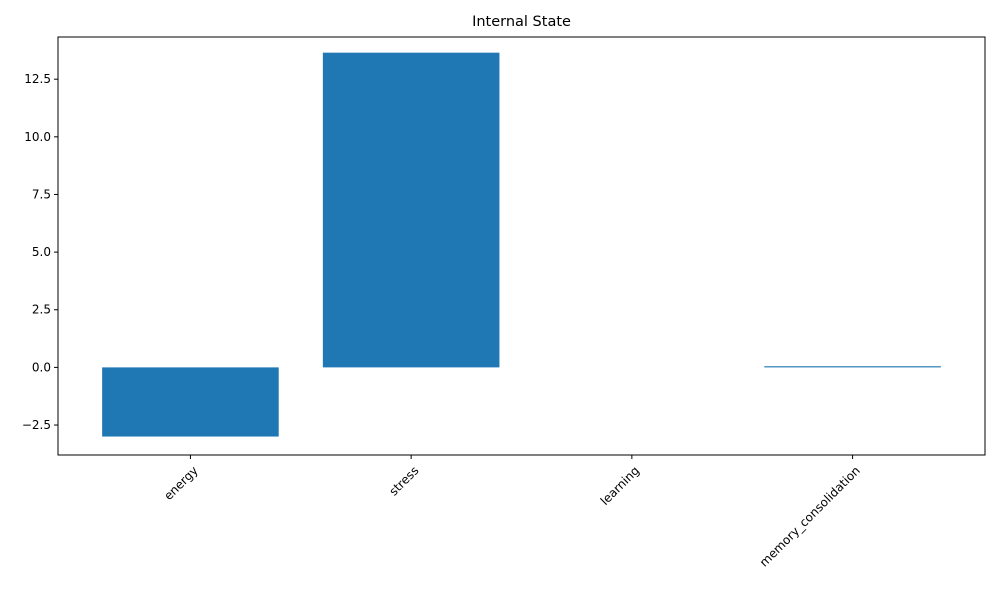 This screenshot has width=1000, height=604. What do you see at coordinates (37, 79) in the screenshot?
I see `y-tick-label: 12.5` at bounding box center [37, 79].